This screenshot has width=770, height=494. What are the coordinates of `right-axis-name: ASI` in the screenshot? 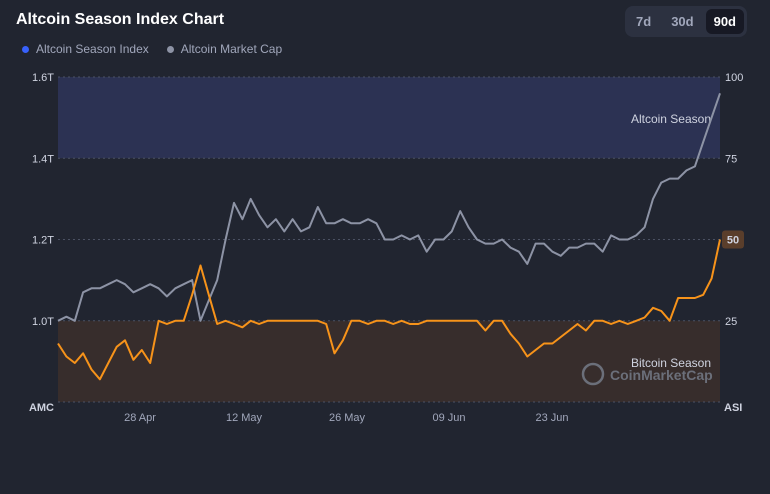 It's located at (733, 408).